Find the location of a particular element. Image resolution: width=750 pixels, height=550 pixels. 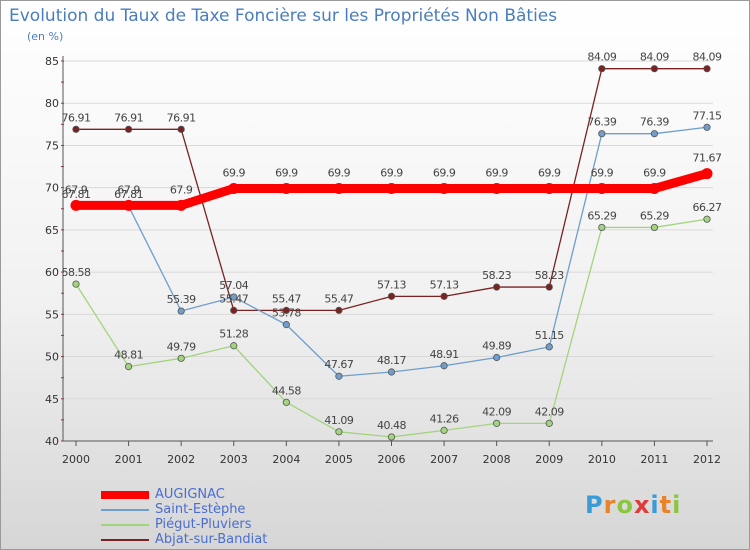

data-label: 57.04 is located at coordinates (233, 285).